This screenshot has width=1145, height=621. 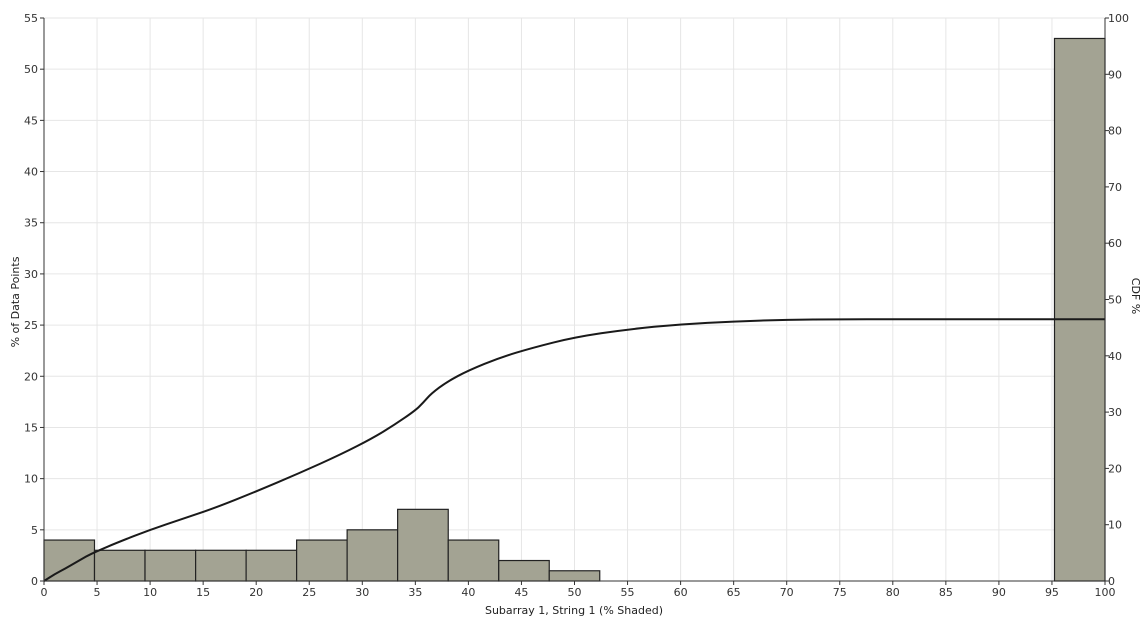 What do you see at coordinates (1115, 356) in the screenshot?
I see `y2-tick-label: 40` at bounding box center [1115, 356].